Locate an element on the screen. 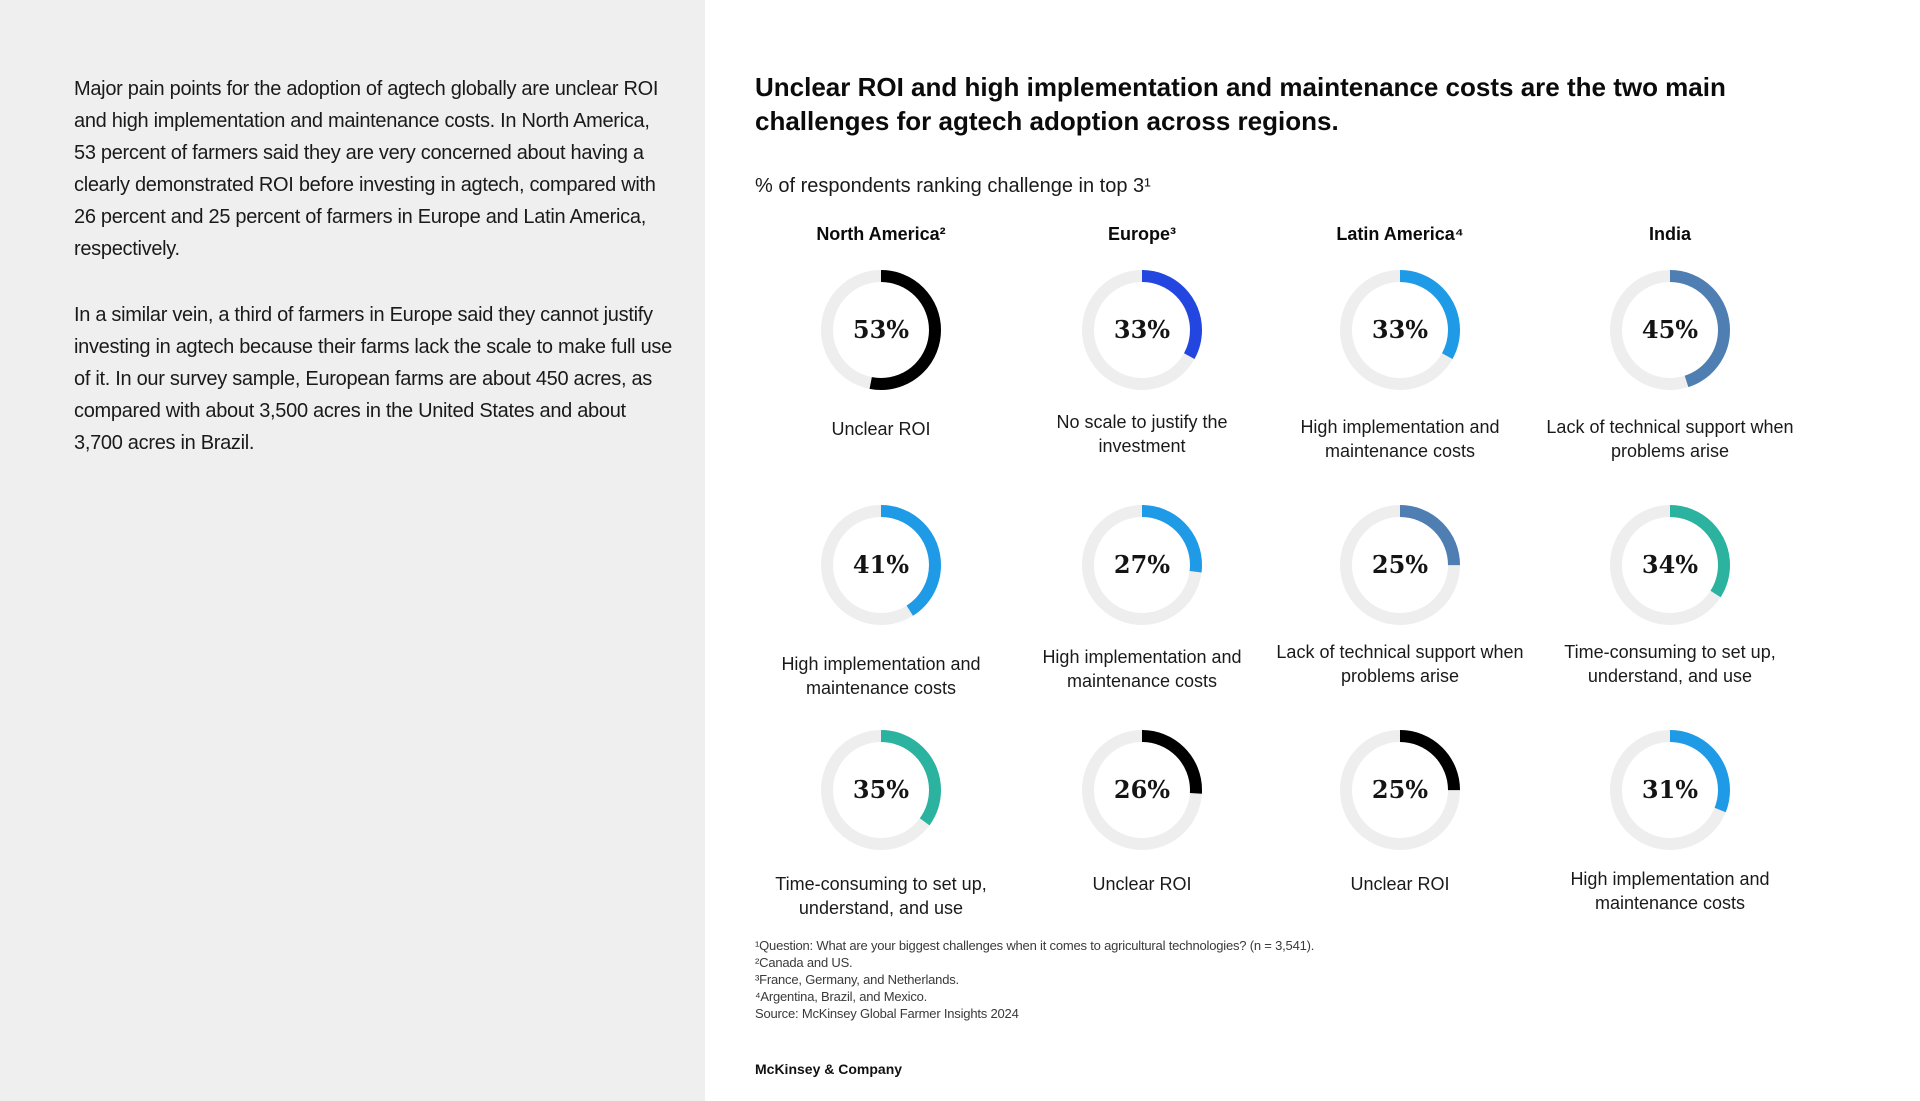  donut-percent-label: 41% is located at coordinates (881, 564).